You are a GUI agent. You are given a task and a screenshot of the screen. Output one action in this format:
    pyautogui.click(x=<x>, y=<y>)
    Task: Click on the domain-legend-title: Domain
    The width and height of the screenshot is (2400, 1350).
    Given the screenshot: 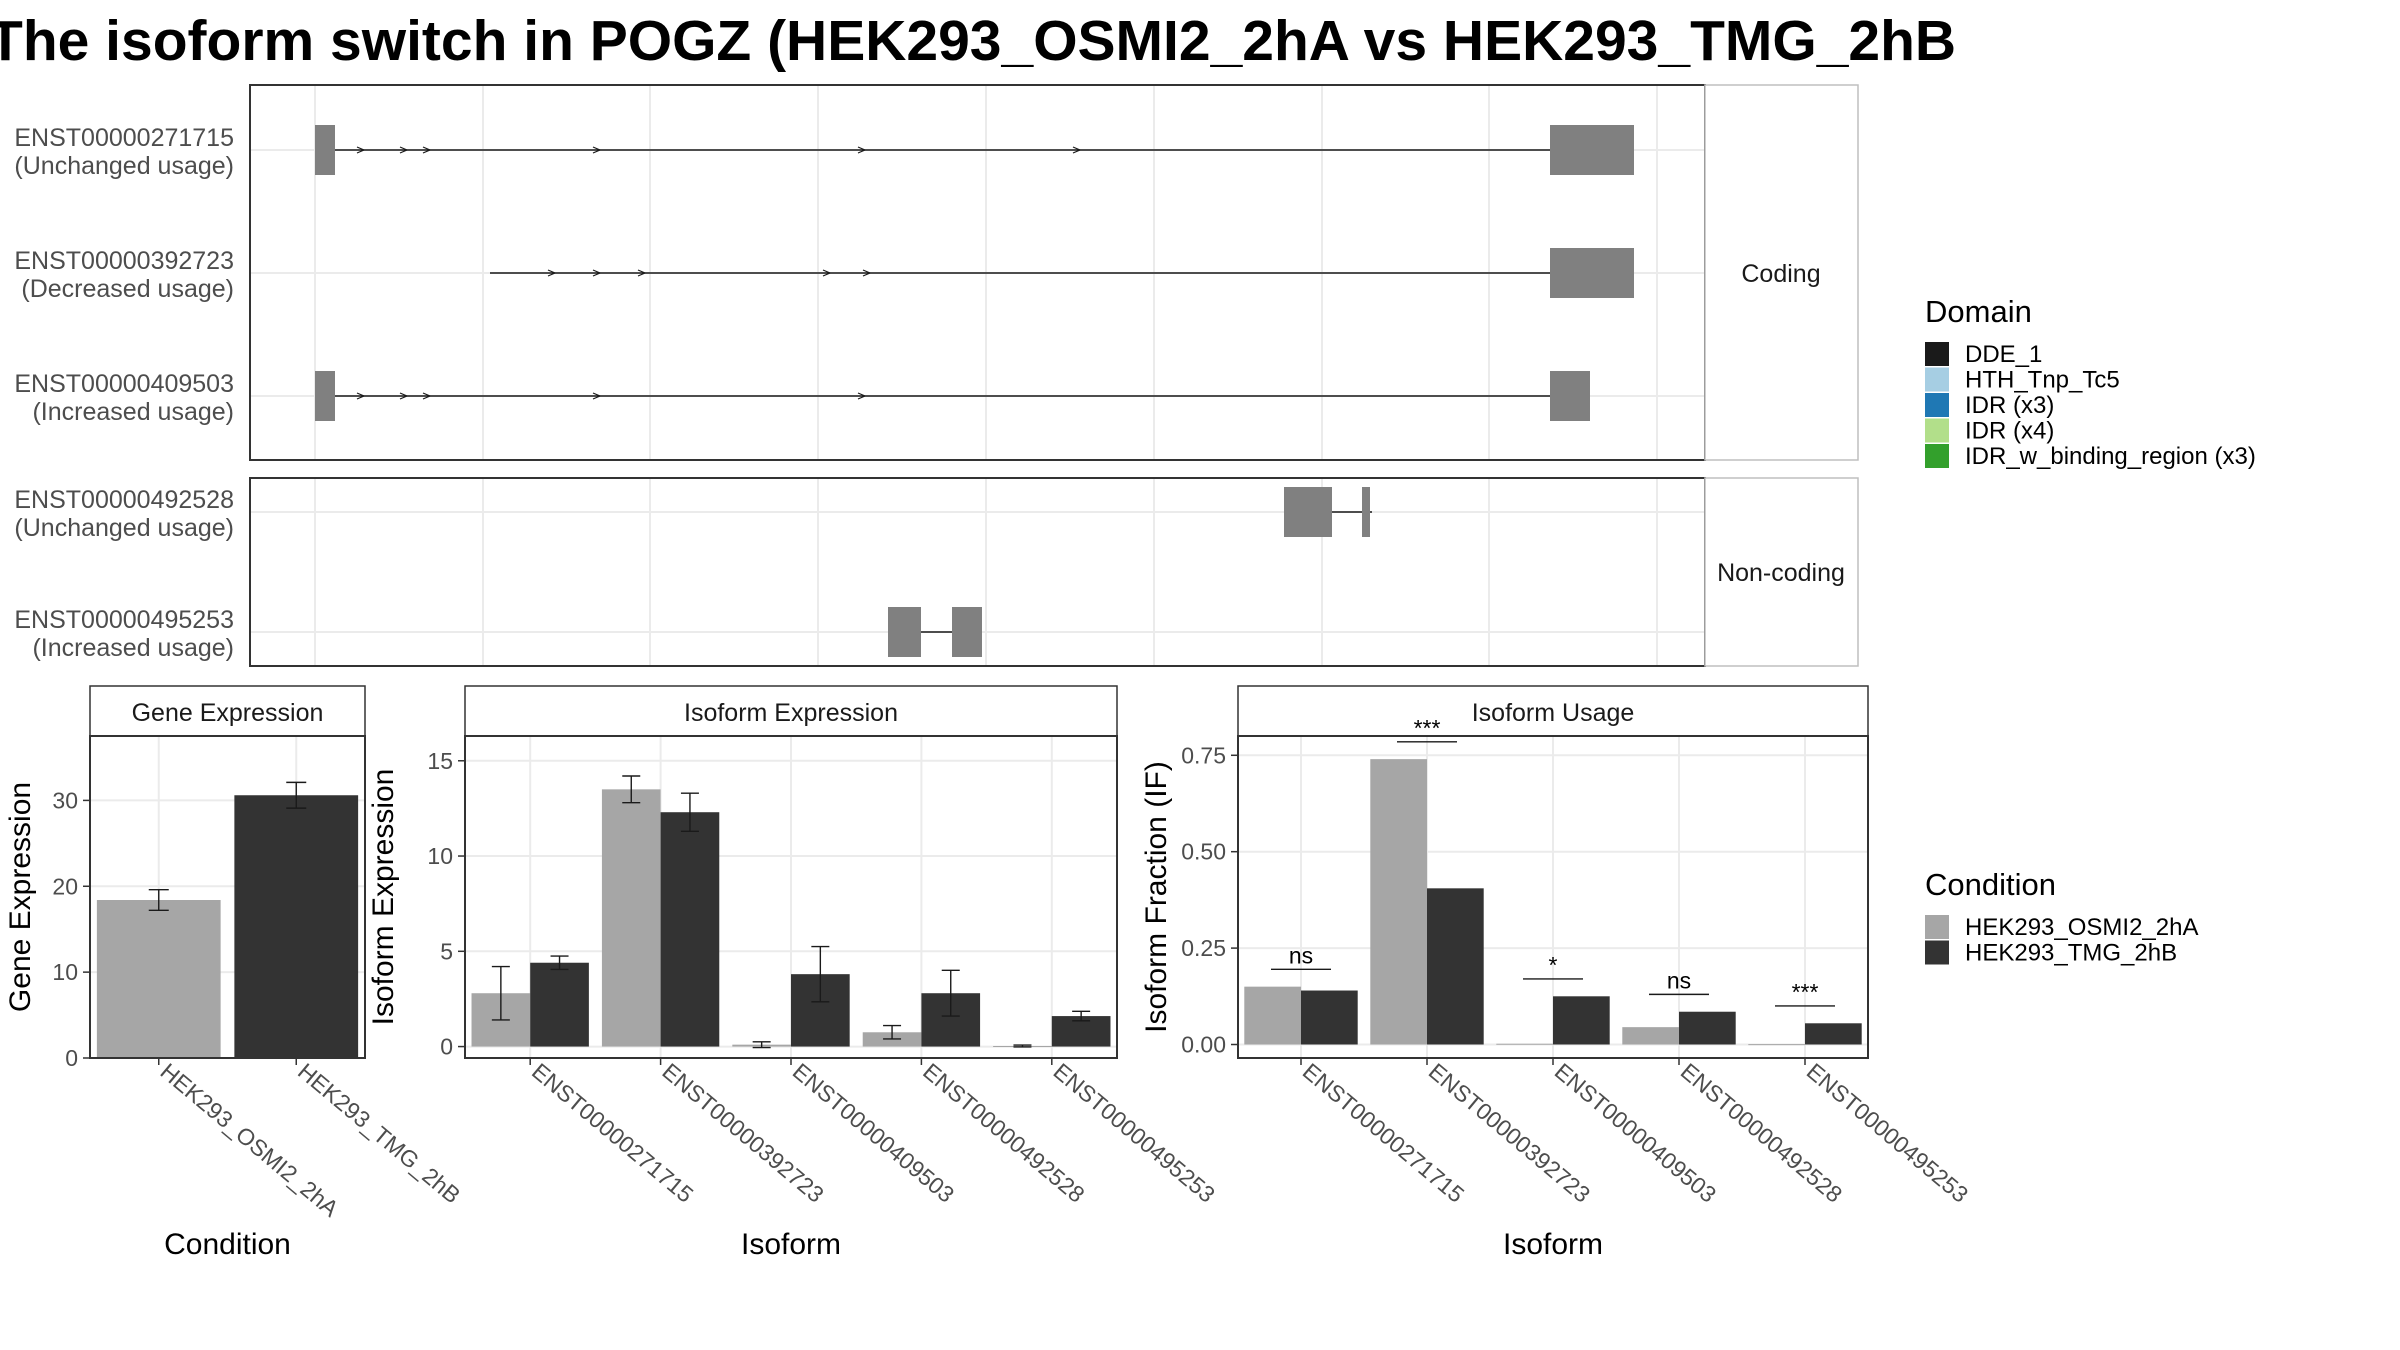 What is the action you would take?
    pyautogui.click(x=1978, y=311)
    